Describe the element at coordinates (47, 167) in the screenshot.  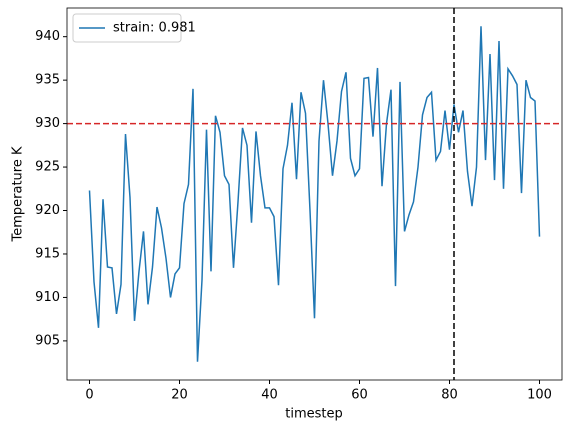
I see `y-tick-label: 925` at that location.